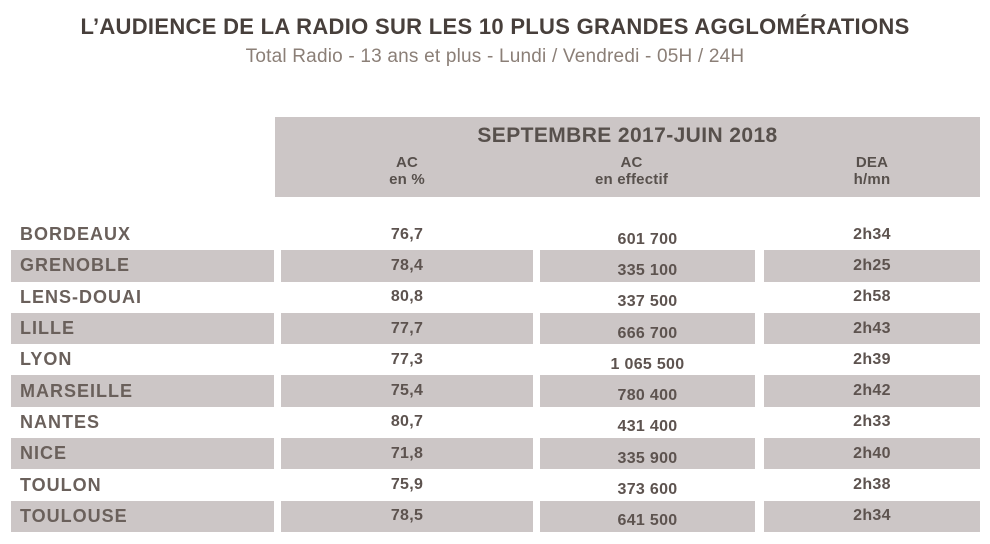  I want to click on period-header: SEPTEMBRE 2017-JUIN 2018, so click(627, 135).